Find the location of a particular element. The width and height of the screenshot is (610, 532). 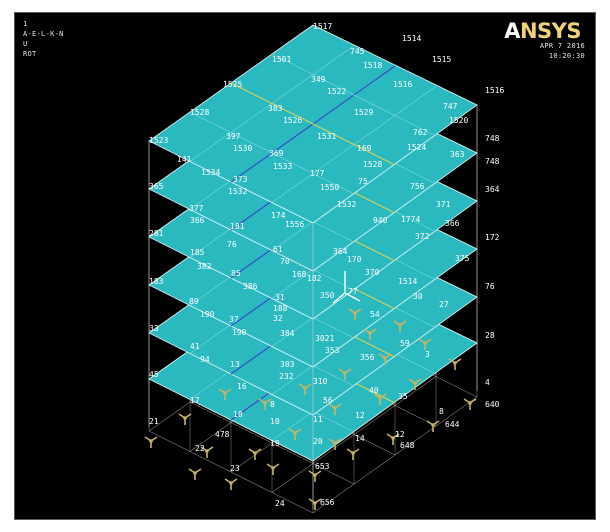

node-label: 94 is located at coordinates (205, 359).